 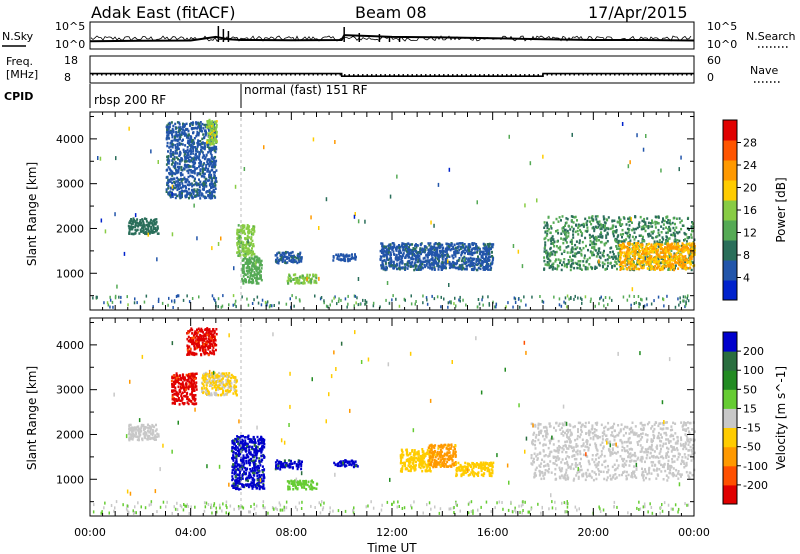 I want to click on colorbar-swatch, so click(x=730, y=290).